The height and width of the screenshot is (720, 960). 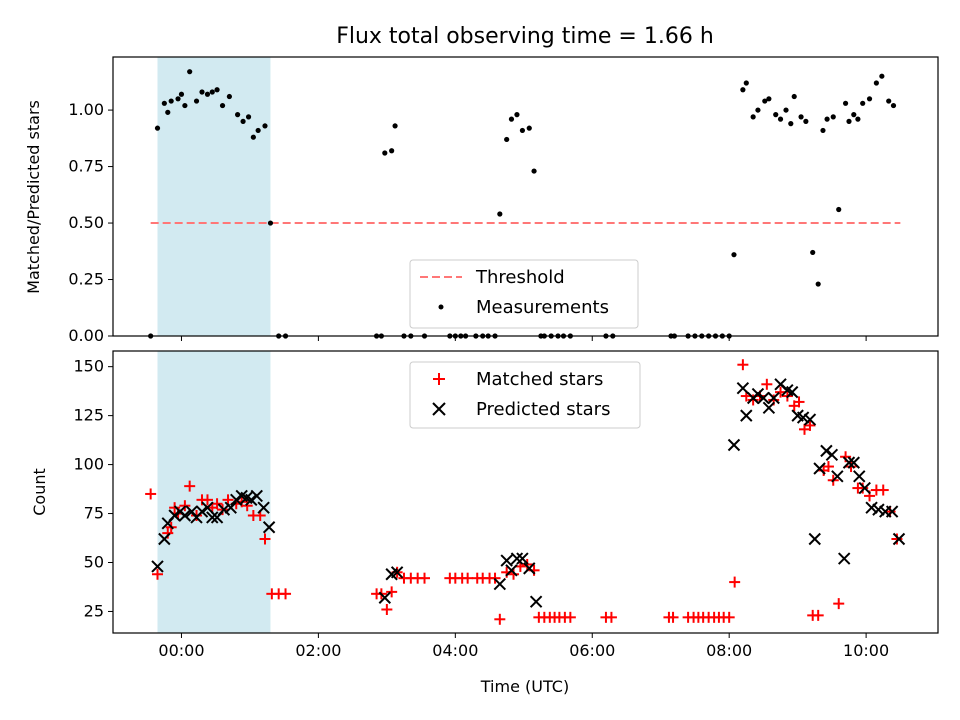 What do you see at coordinates (86, 335) in the screenshot?
I see `top-y-tick-label: 0.00` at bounding box center [86, 335].